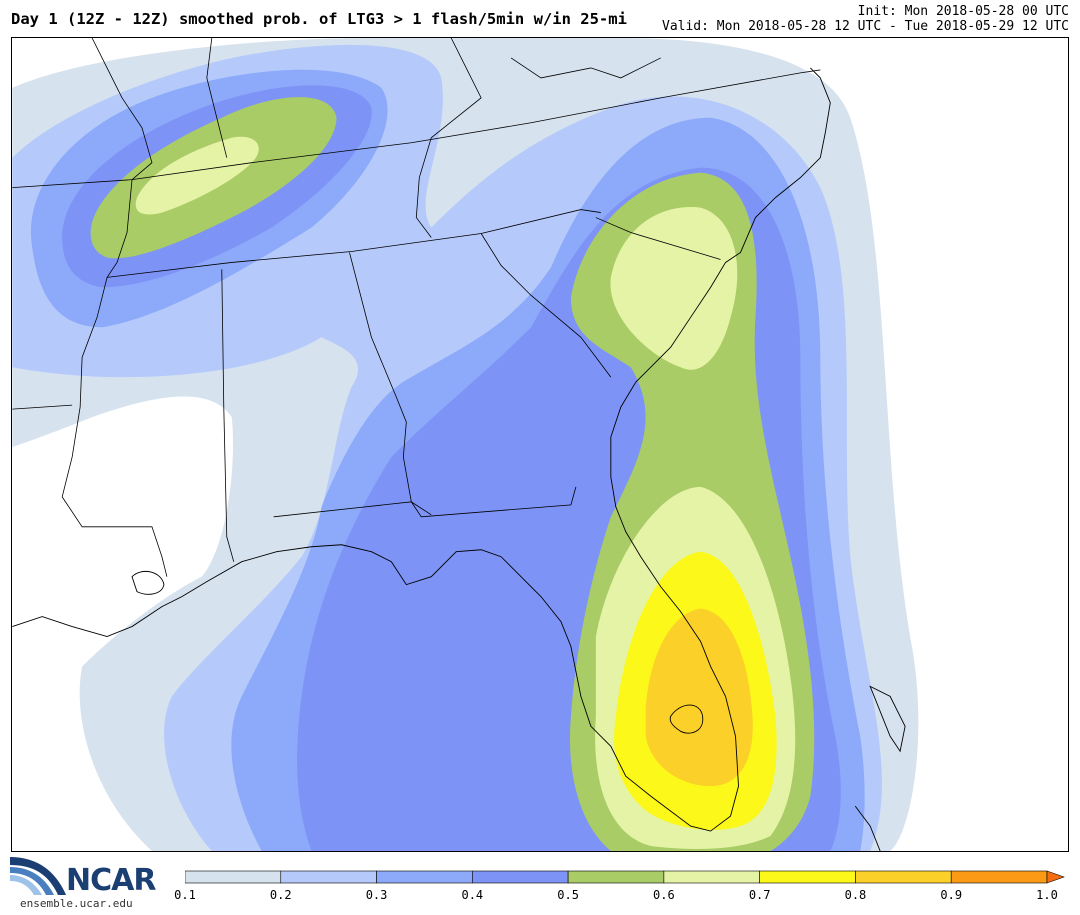 Image resolution: width=1080 pixels, height=915 pixels. What do you see at coordinates (1055, 877) in the screenshot?
I see `colorbar-extend-arrow` at bounding box center [1055, 877].